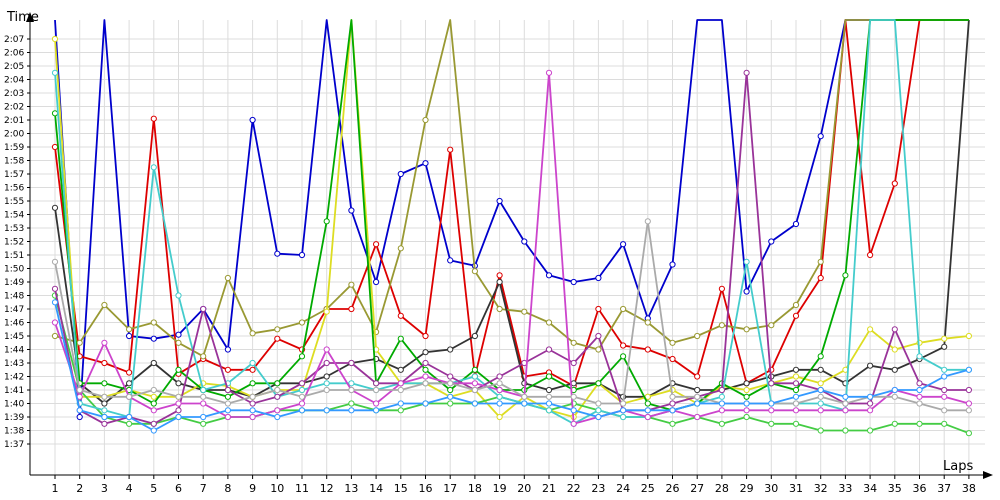 This screenshot has height=500, width=1000. I want to click on x-tick-label: 31, so click(796, 488).